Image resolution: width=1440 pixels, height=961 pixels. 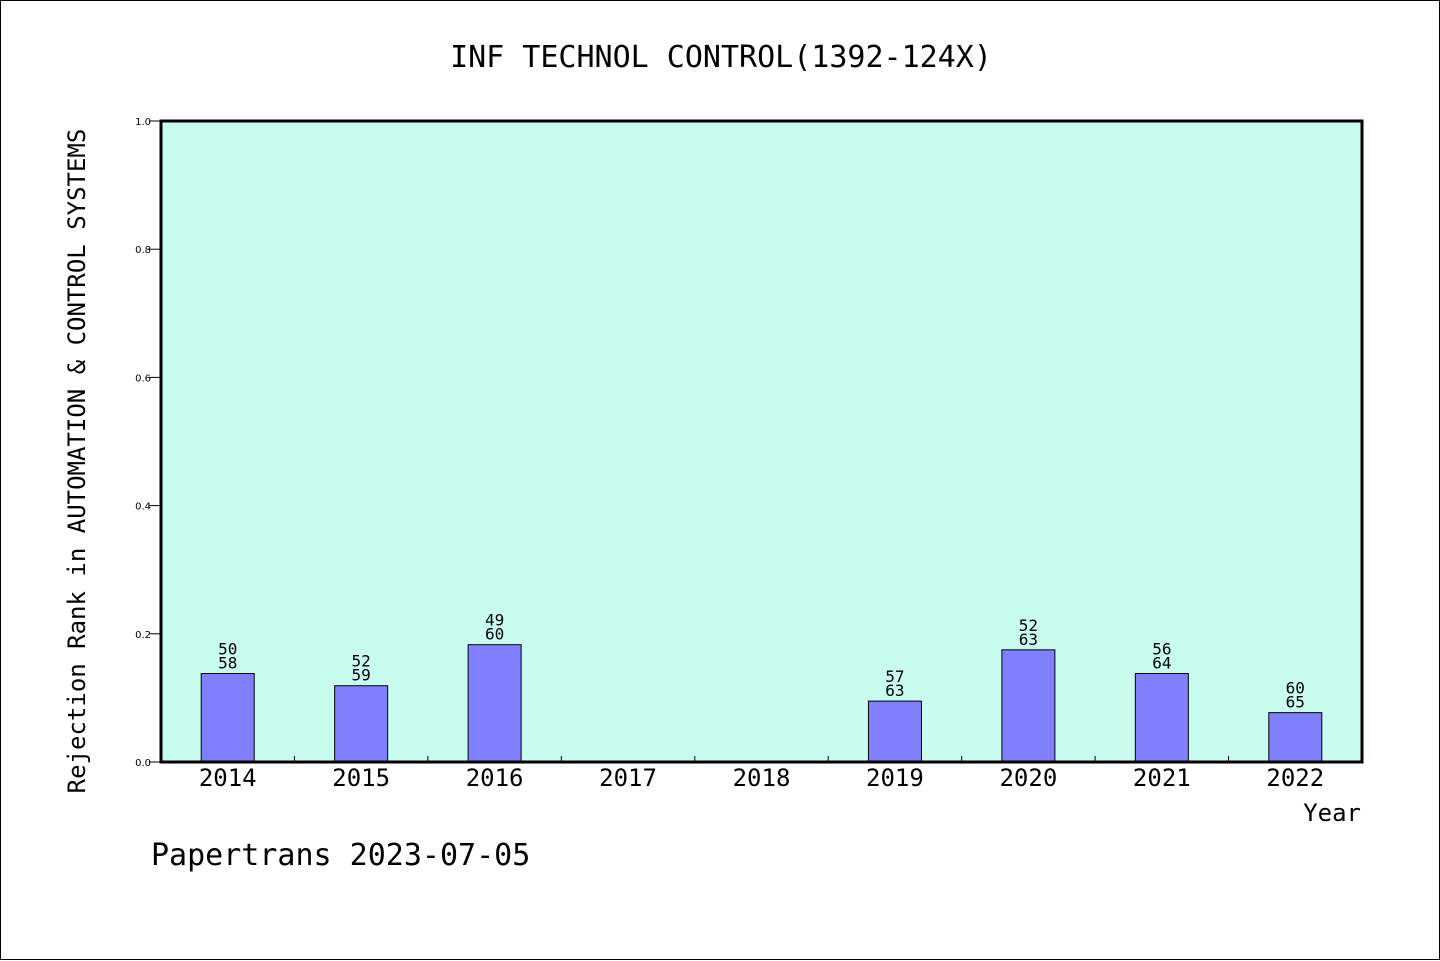 I want to click on bar-2016, so click(x=494, y=703).